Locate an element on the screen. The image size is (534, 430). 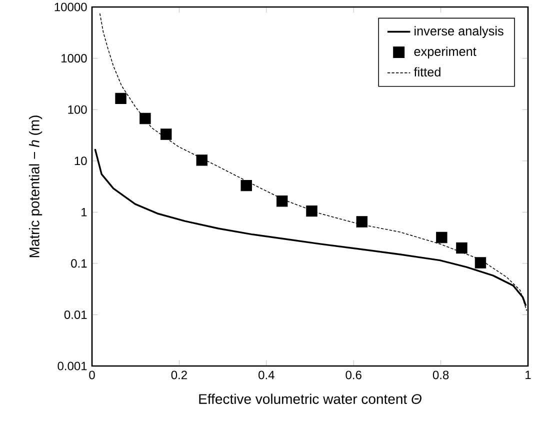
y-tick-label: 0.1 is located at coordinates (79, 263).